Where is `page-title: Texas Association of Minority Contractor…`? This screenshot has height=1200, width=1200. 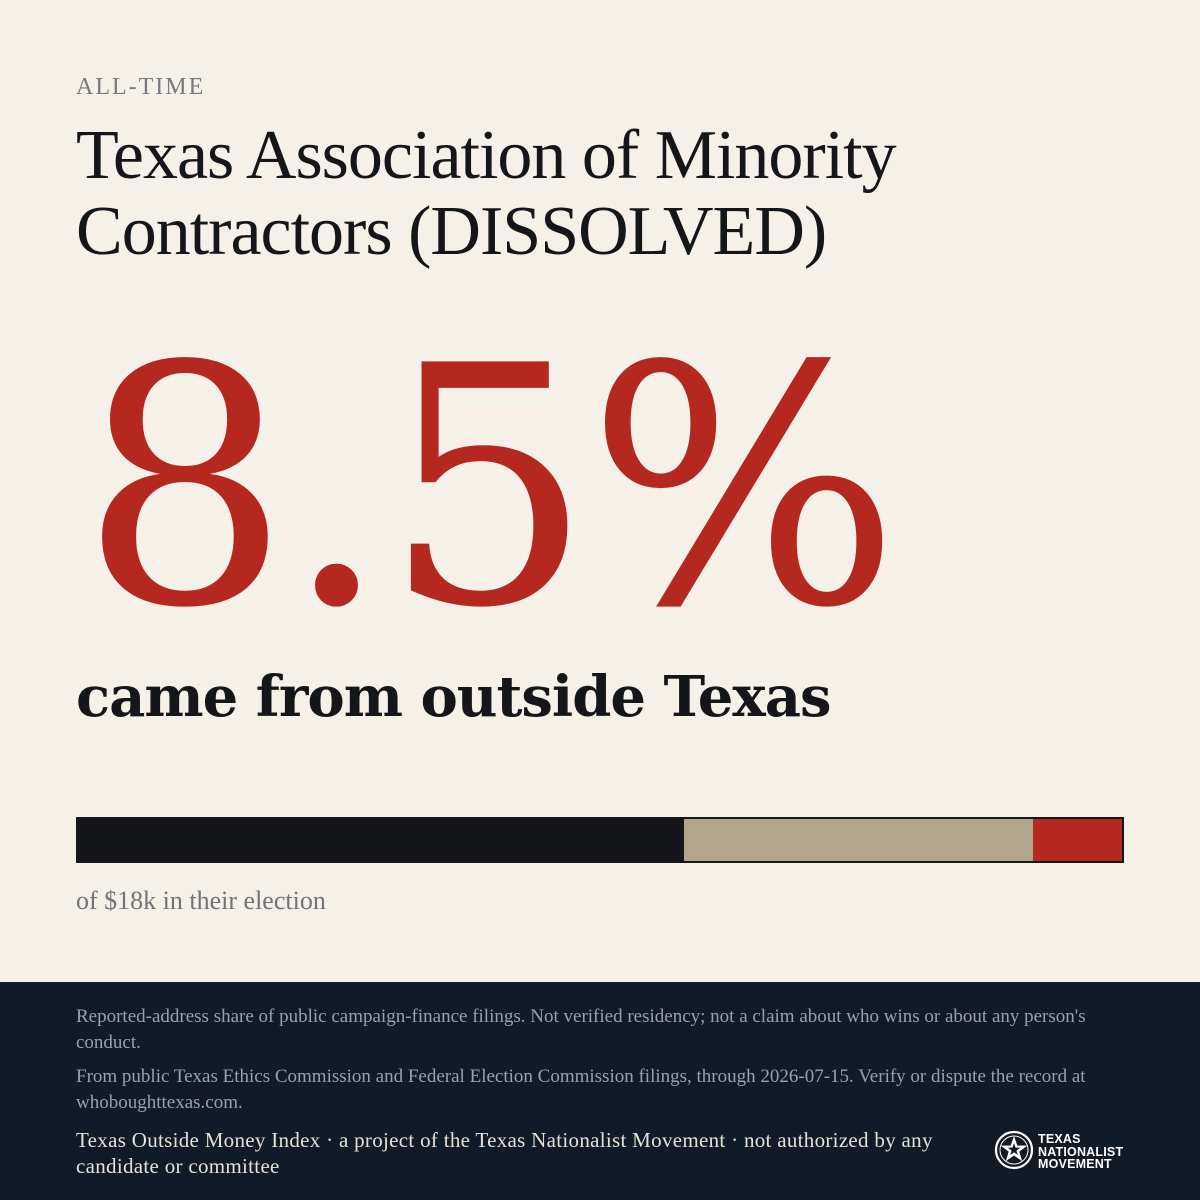
page-title: Texas Association of Minority Contractor… is located at coordinates (486, 193).